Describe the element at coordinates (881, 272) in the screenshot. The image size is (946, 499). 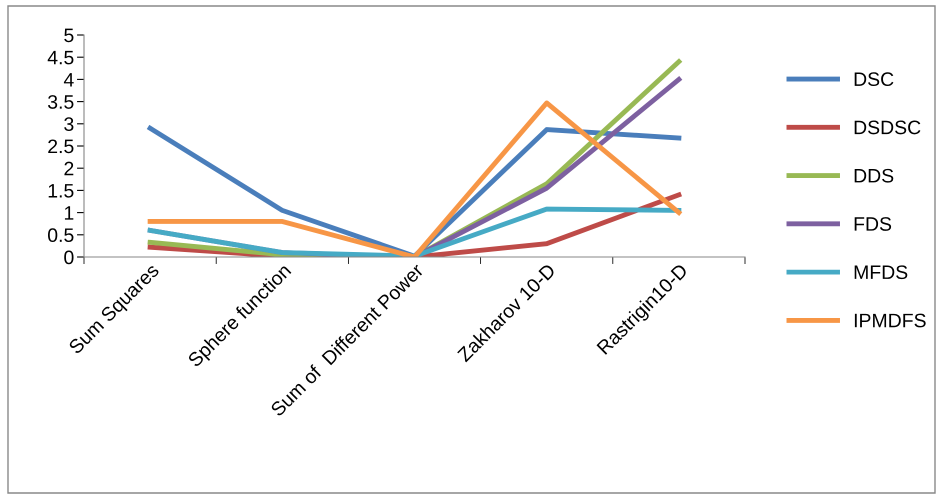
I see `legend-label: MFDS` at that location.